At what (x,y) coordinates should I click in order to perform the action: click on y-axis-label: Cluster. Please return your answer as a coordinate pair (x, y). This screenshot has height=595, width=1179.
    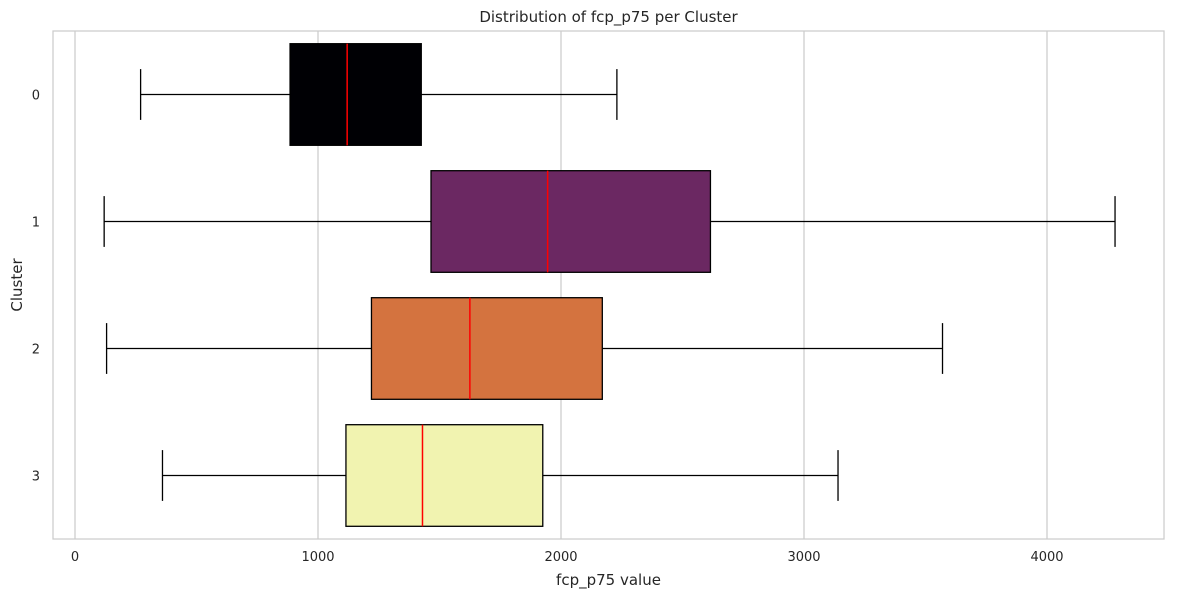
    Looking at the image, I should click on (17, 285).